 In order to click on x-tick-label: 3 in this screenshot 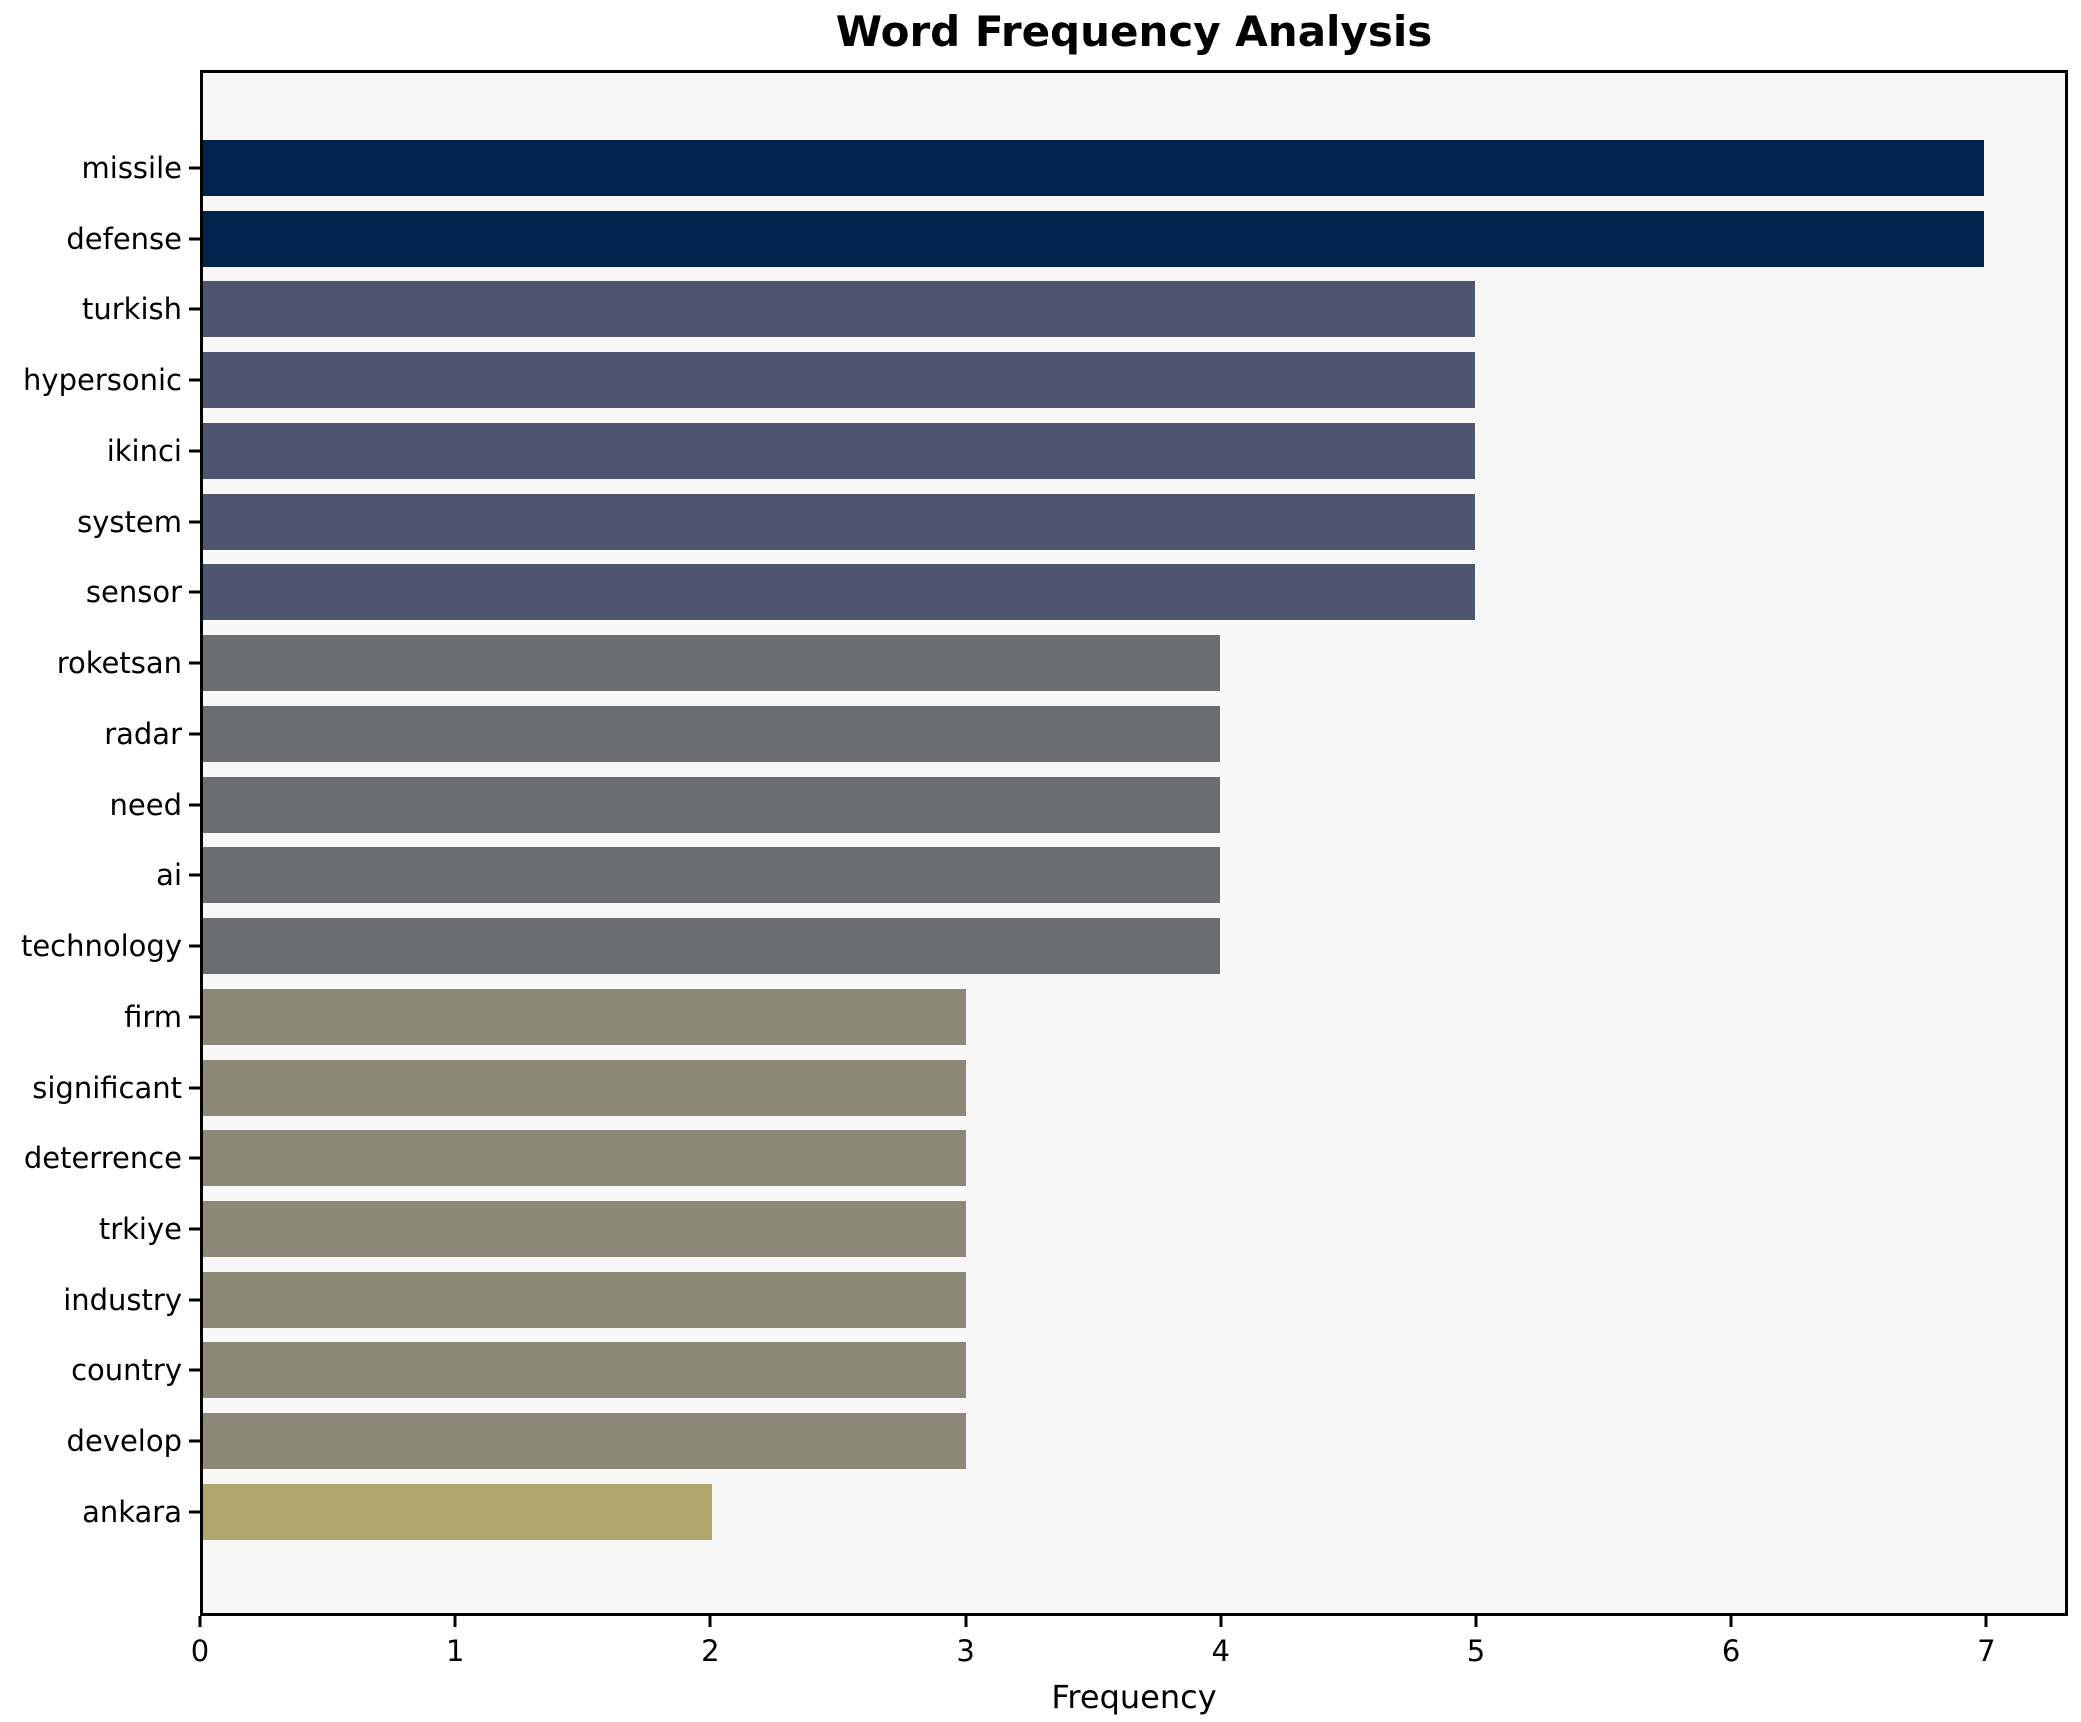, I will do `click(965, 1651)`.